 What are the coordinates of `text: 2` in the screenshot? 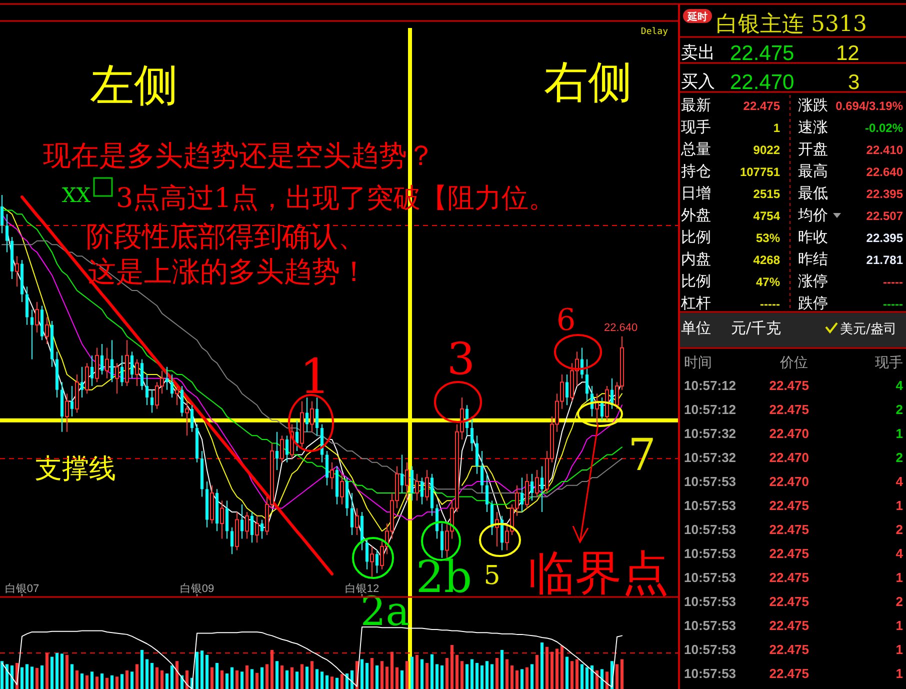 It's located at (899, 601).